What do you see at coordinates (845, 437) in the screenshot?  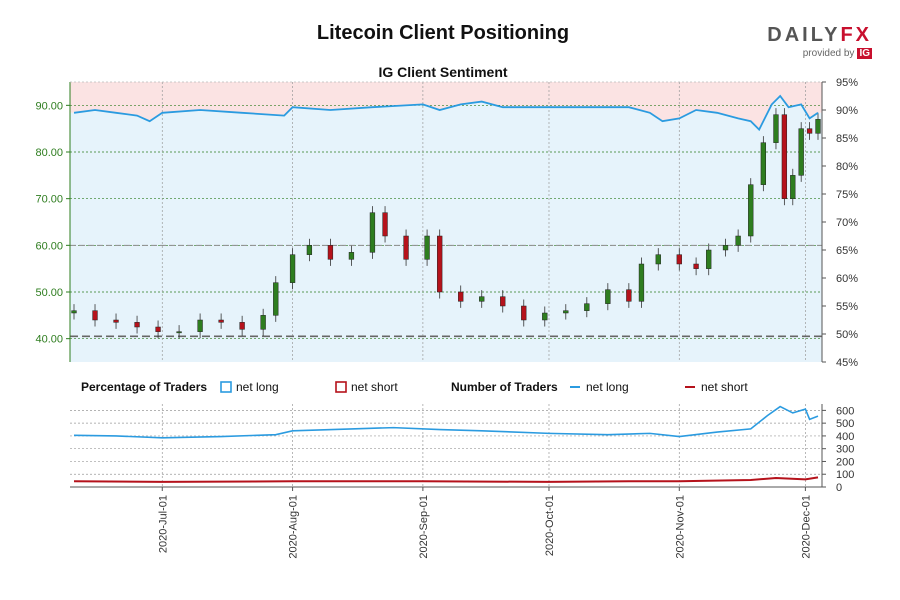 I see `traders-tick-label: 400` at bounding box center [845, 437].